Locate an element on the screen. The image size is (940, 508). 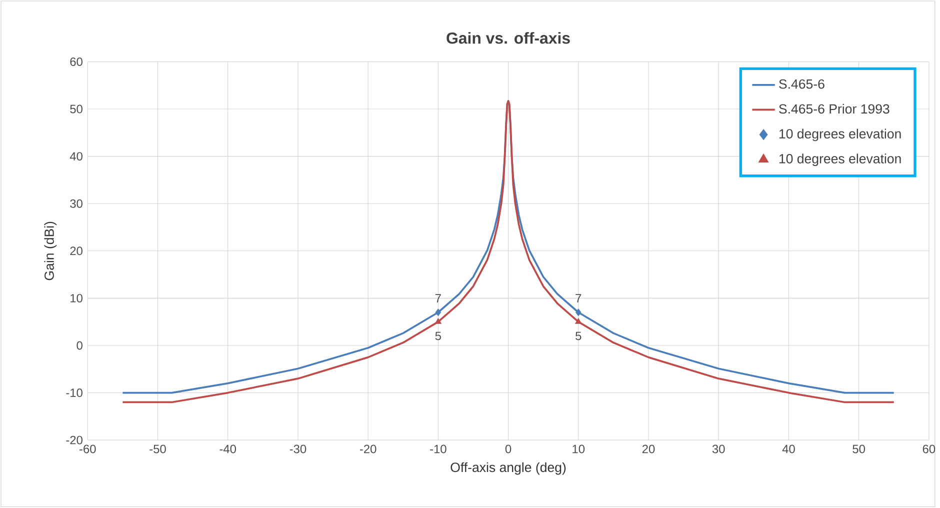
x-tick-label: 20 is located at coordinates (648, 449).